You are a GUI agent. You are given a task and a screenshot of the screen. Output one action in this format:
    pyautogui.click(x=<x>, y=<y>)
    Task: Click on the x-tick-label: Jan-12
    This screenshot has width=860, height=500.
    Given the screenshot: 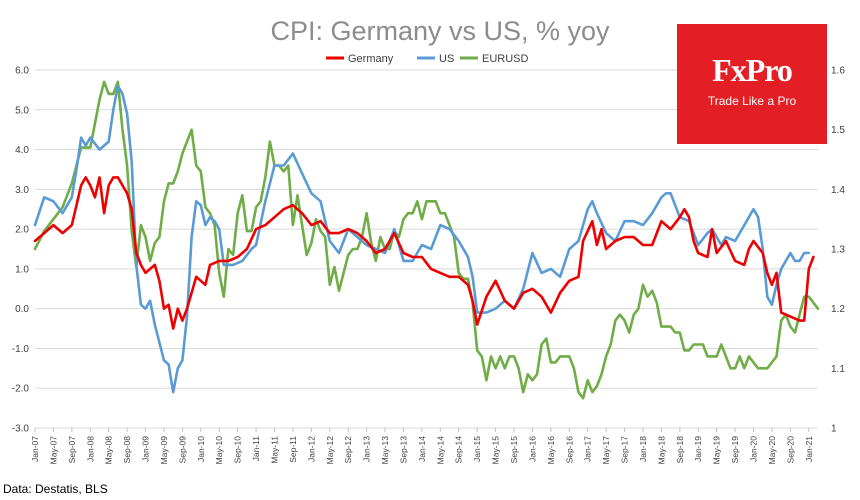 What is the action you would take?
    pyautogui.click(x=311, y=449)
    